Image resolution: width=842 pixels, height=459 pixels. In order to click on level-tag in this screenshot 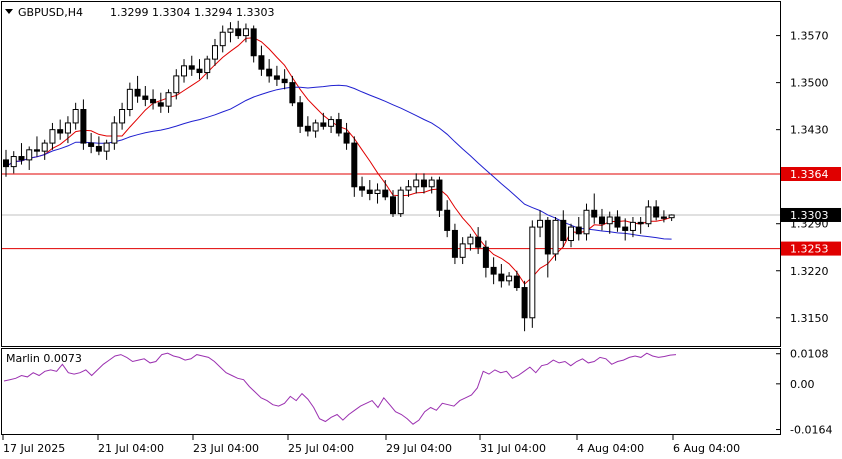, I will do `click(811, 248)`.